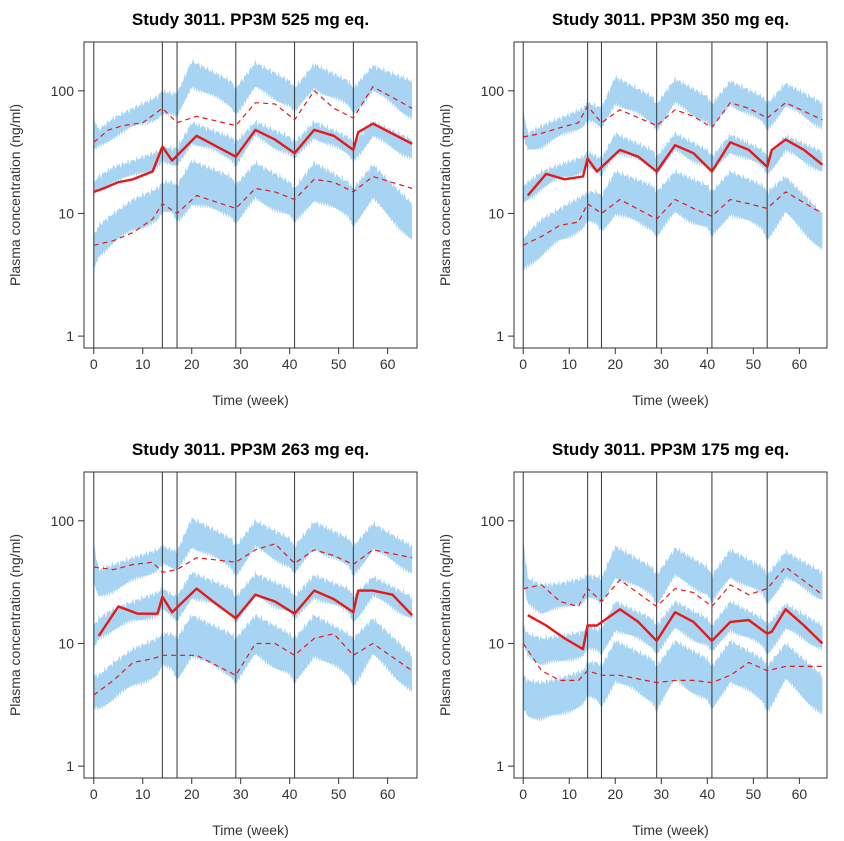 The height and width of the screenshot is (841, 844). I want to click on chart-title: Study 3011. PP3M 525 mg eq., so click(250, 19).